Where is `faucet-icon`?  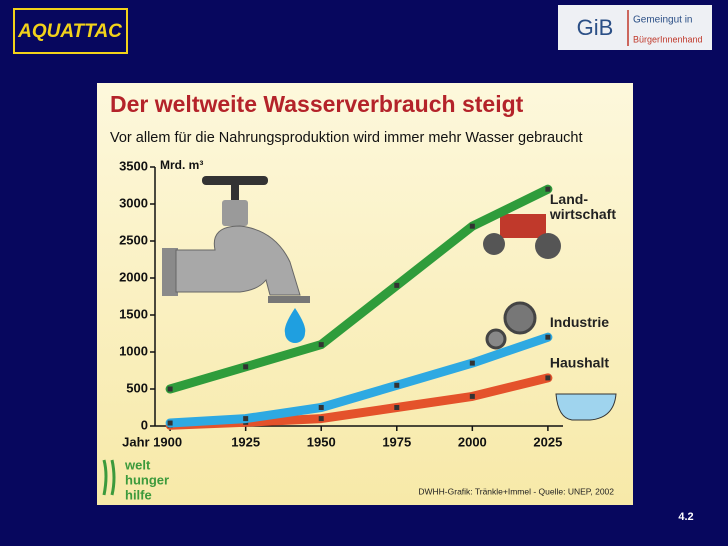
faucet-icon is located at coordinates (236, 259).